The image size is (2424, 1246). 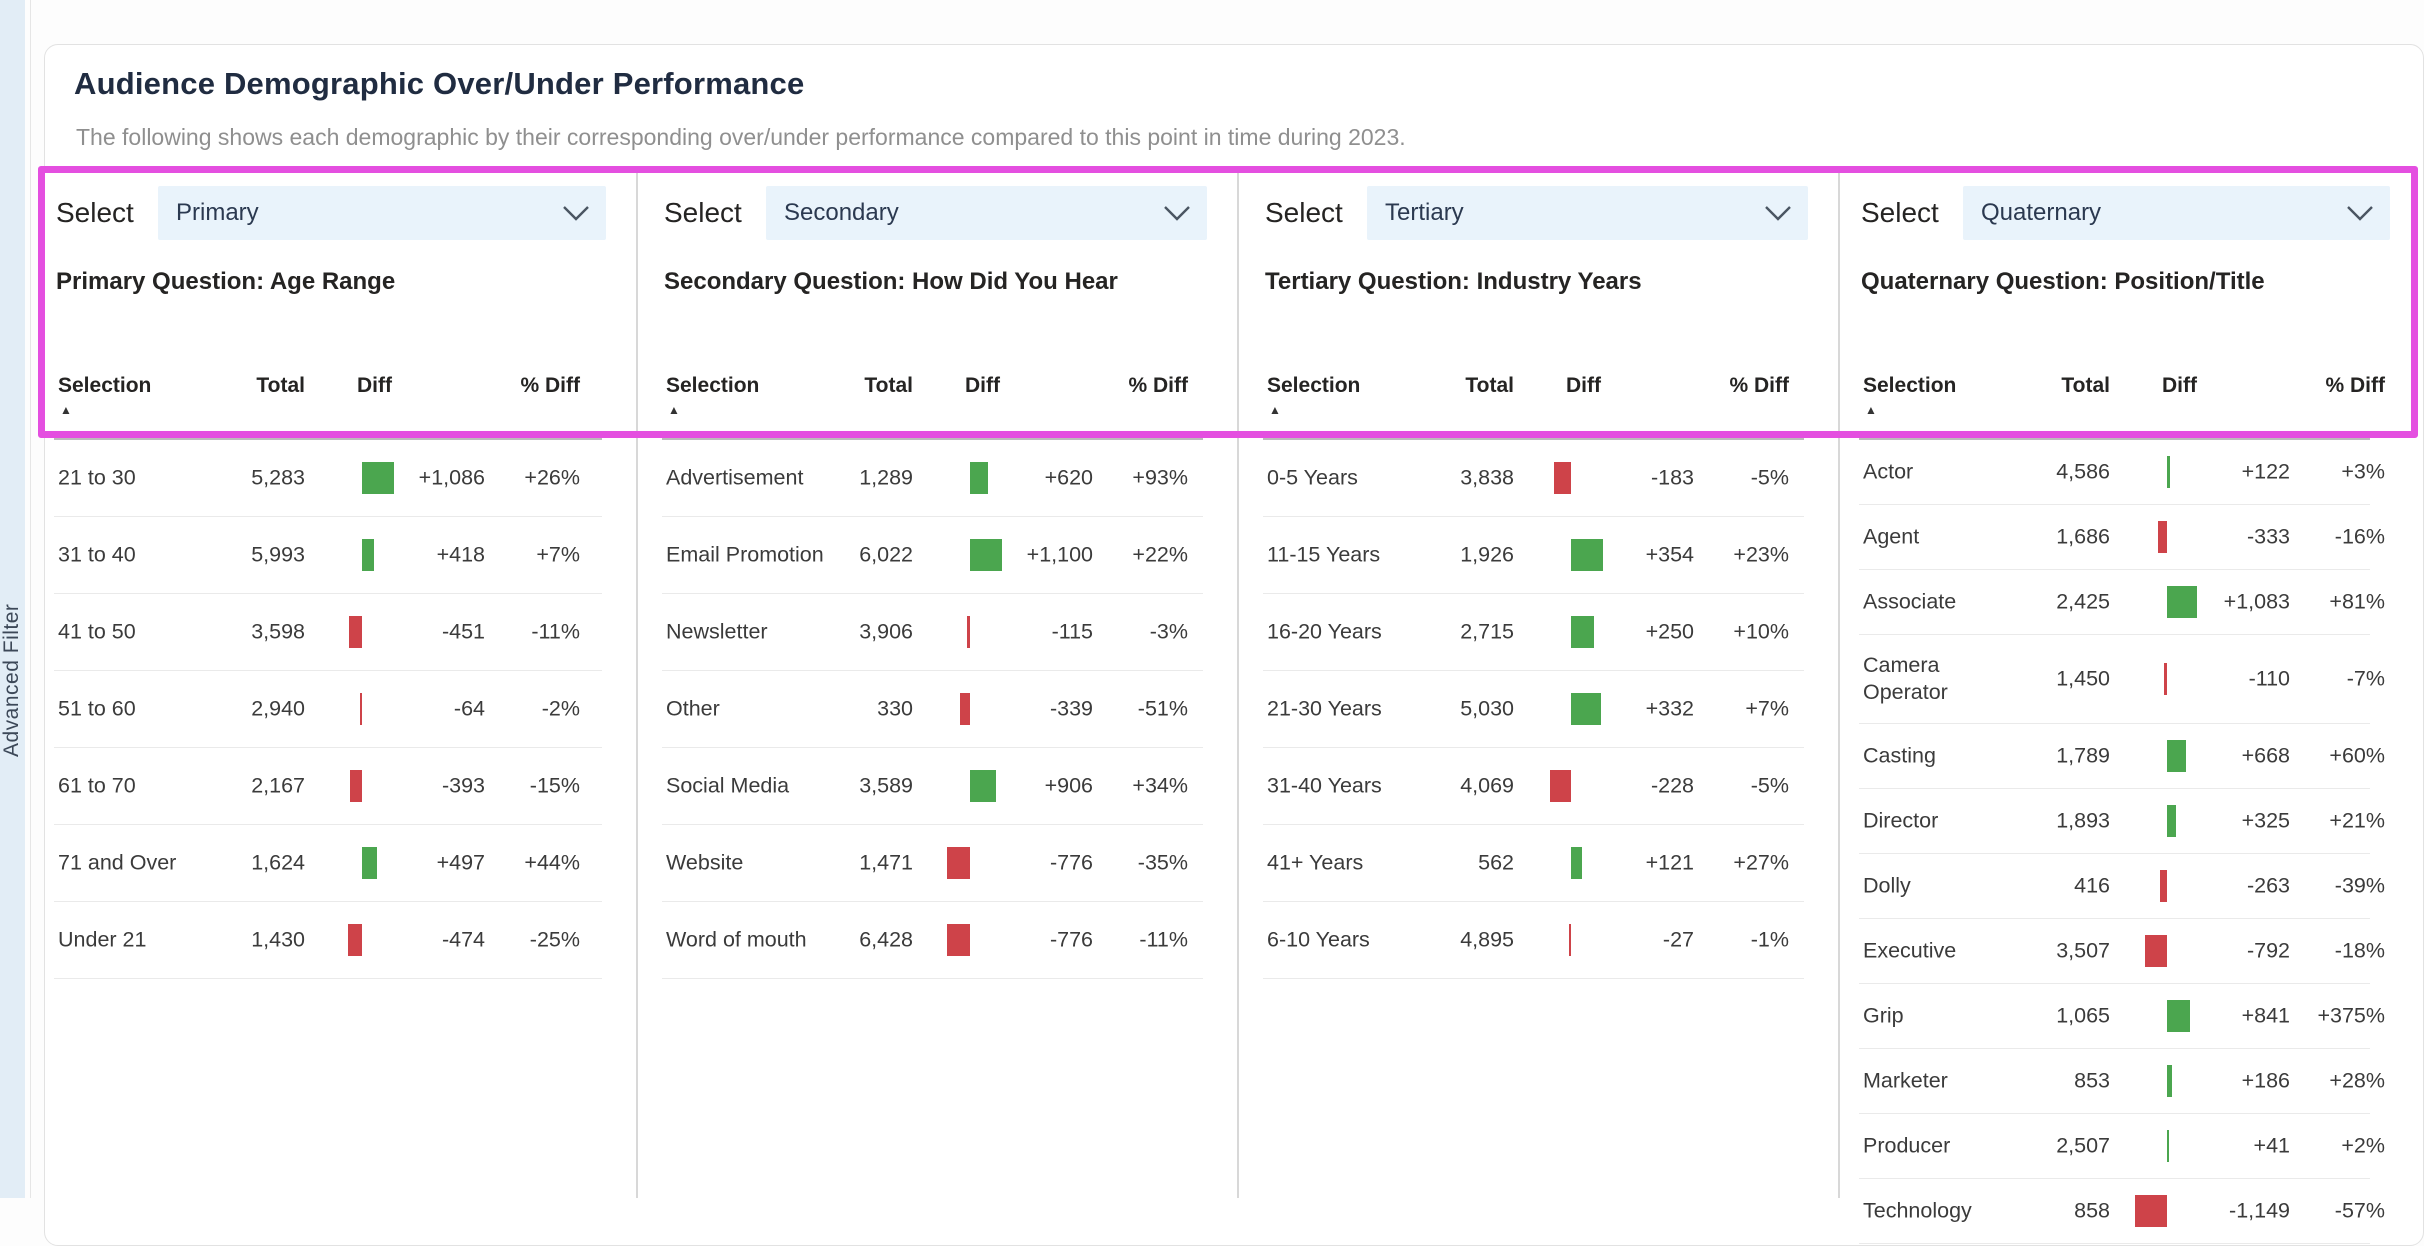 I want to click on row-pct-diff-value: +22%, so click(x=1160, y=554).